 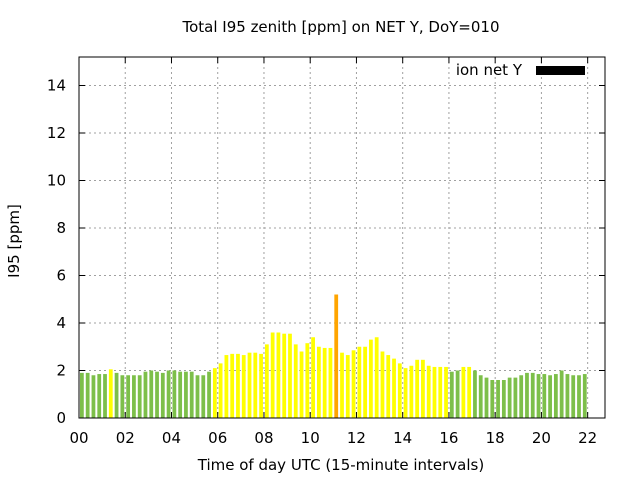 What do you see at coordinates (56, 86) in the screenshot?
I see `y-tick-label: 14` at bounding box center [56, 86].